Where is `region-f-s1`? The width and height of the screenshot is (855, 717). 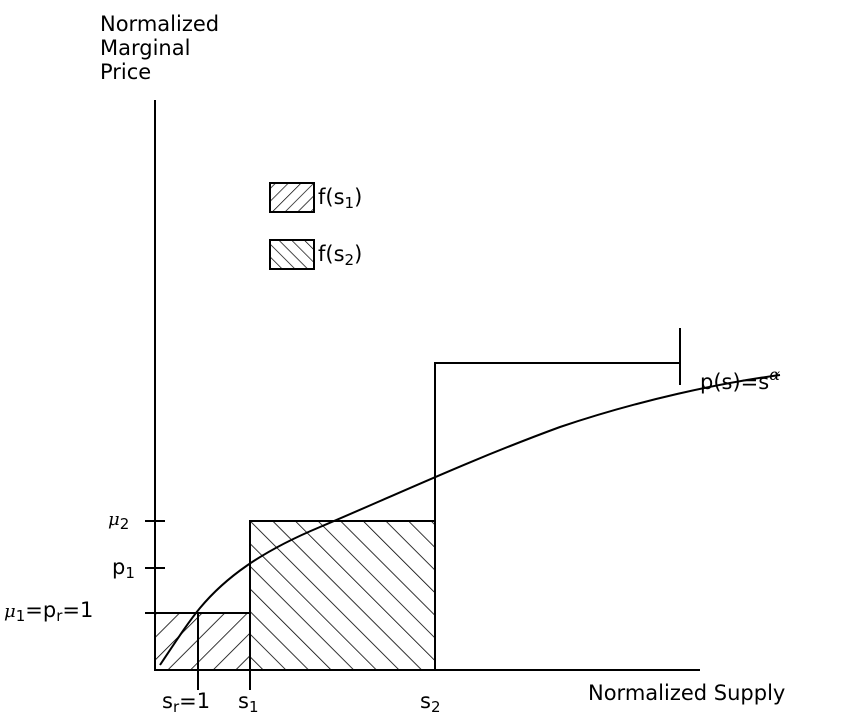 region-f-s1 is located at coordinates (202, 641).